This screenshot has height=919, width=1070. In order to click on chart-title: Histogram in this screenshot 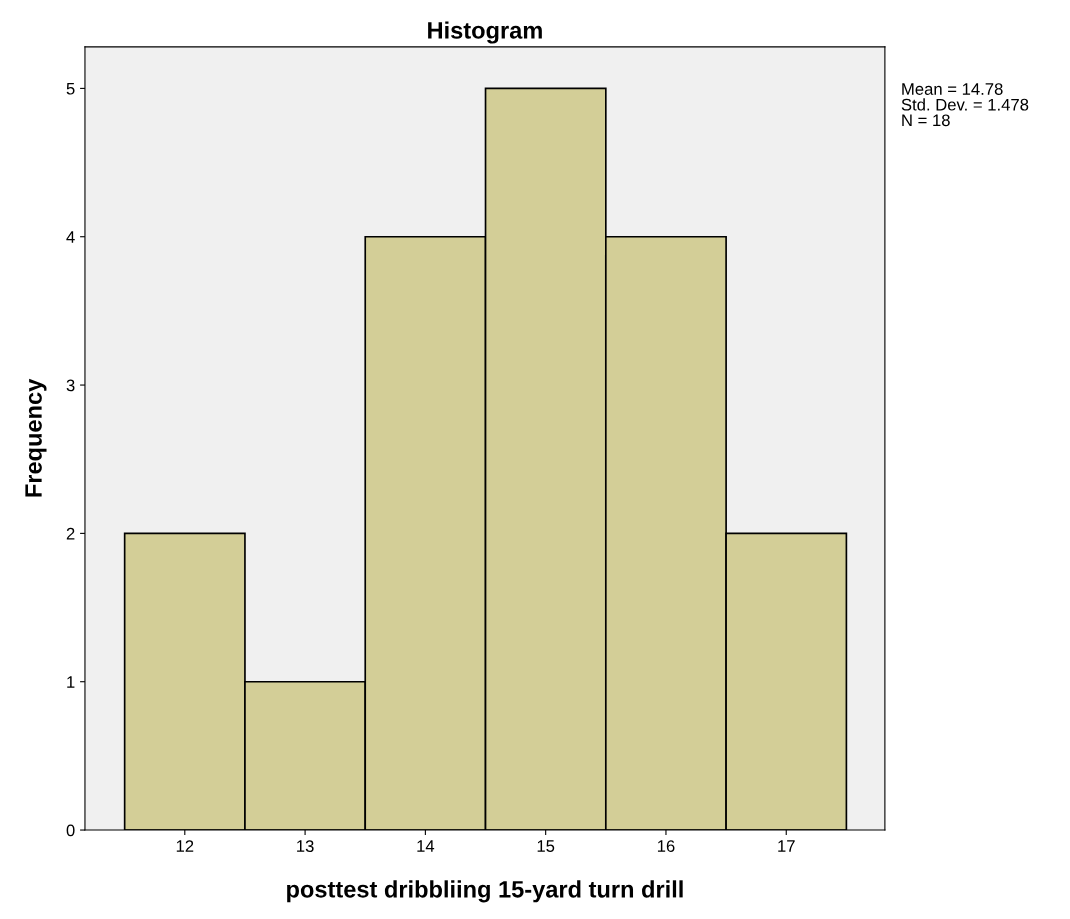, I will do `click(485, 32)`.